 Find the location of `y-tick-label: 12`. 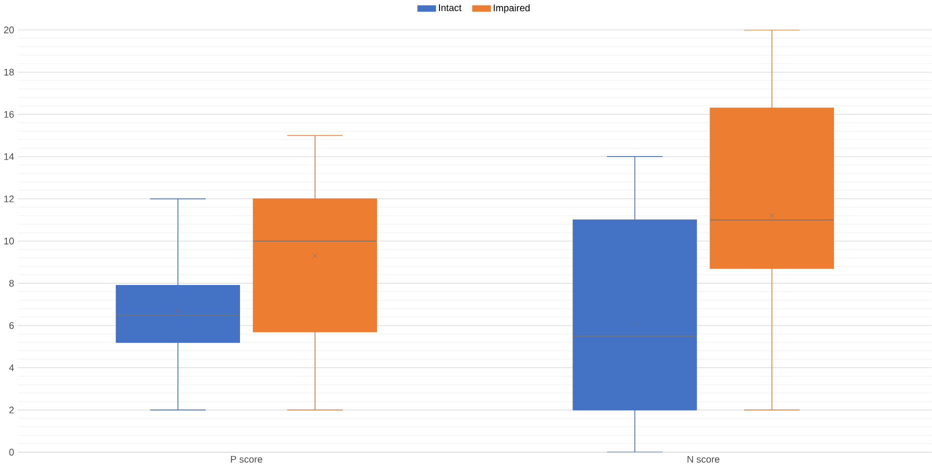

y-tick-label: 12 is located at coordinates (9, 198).